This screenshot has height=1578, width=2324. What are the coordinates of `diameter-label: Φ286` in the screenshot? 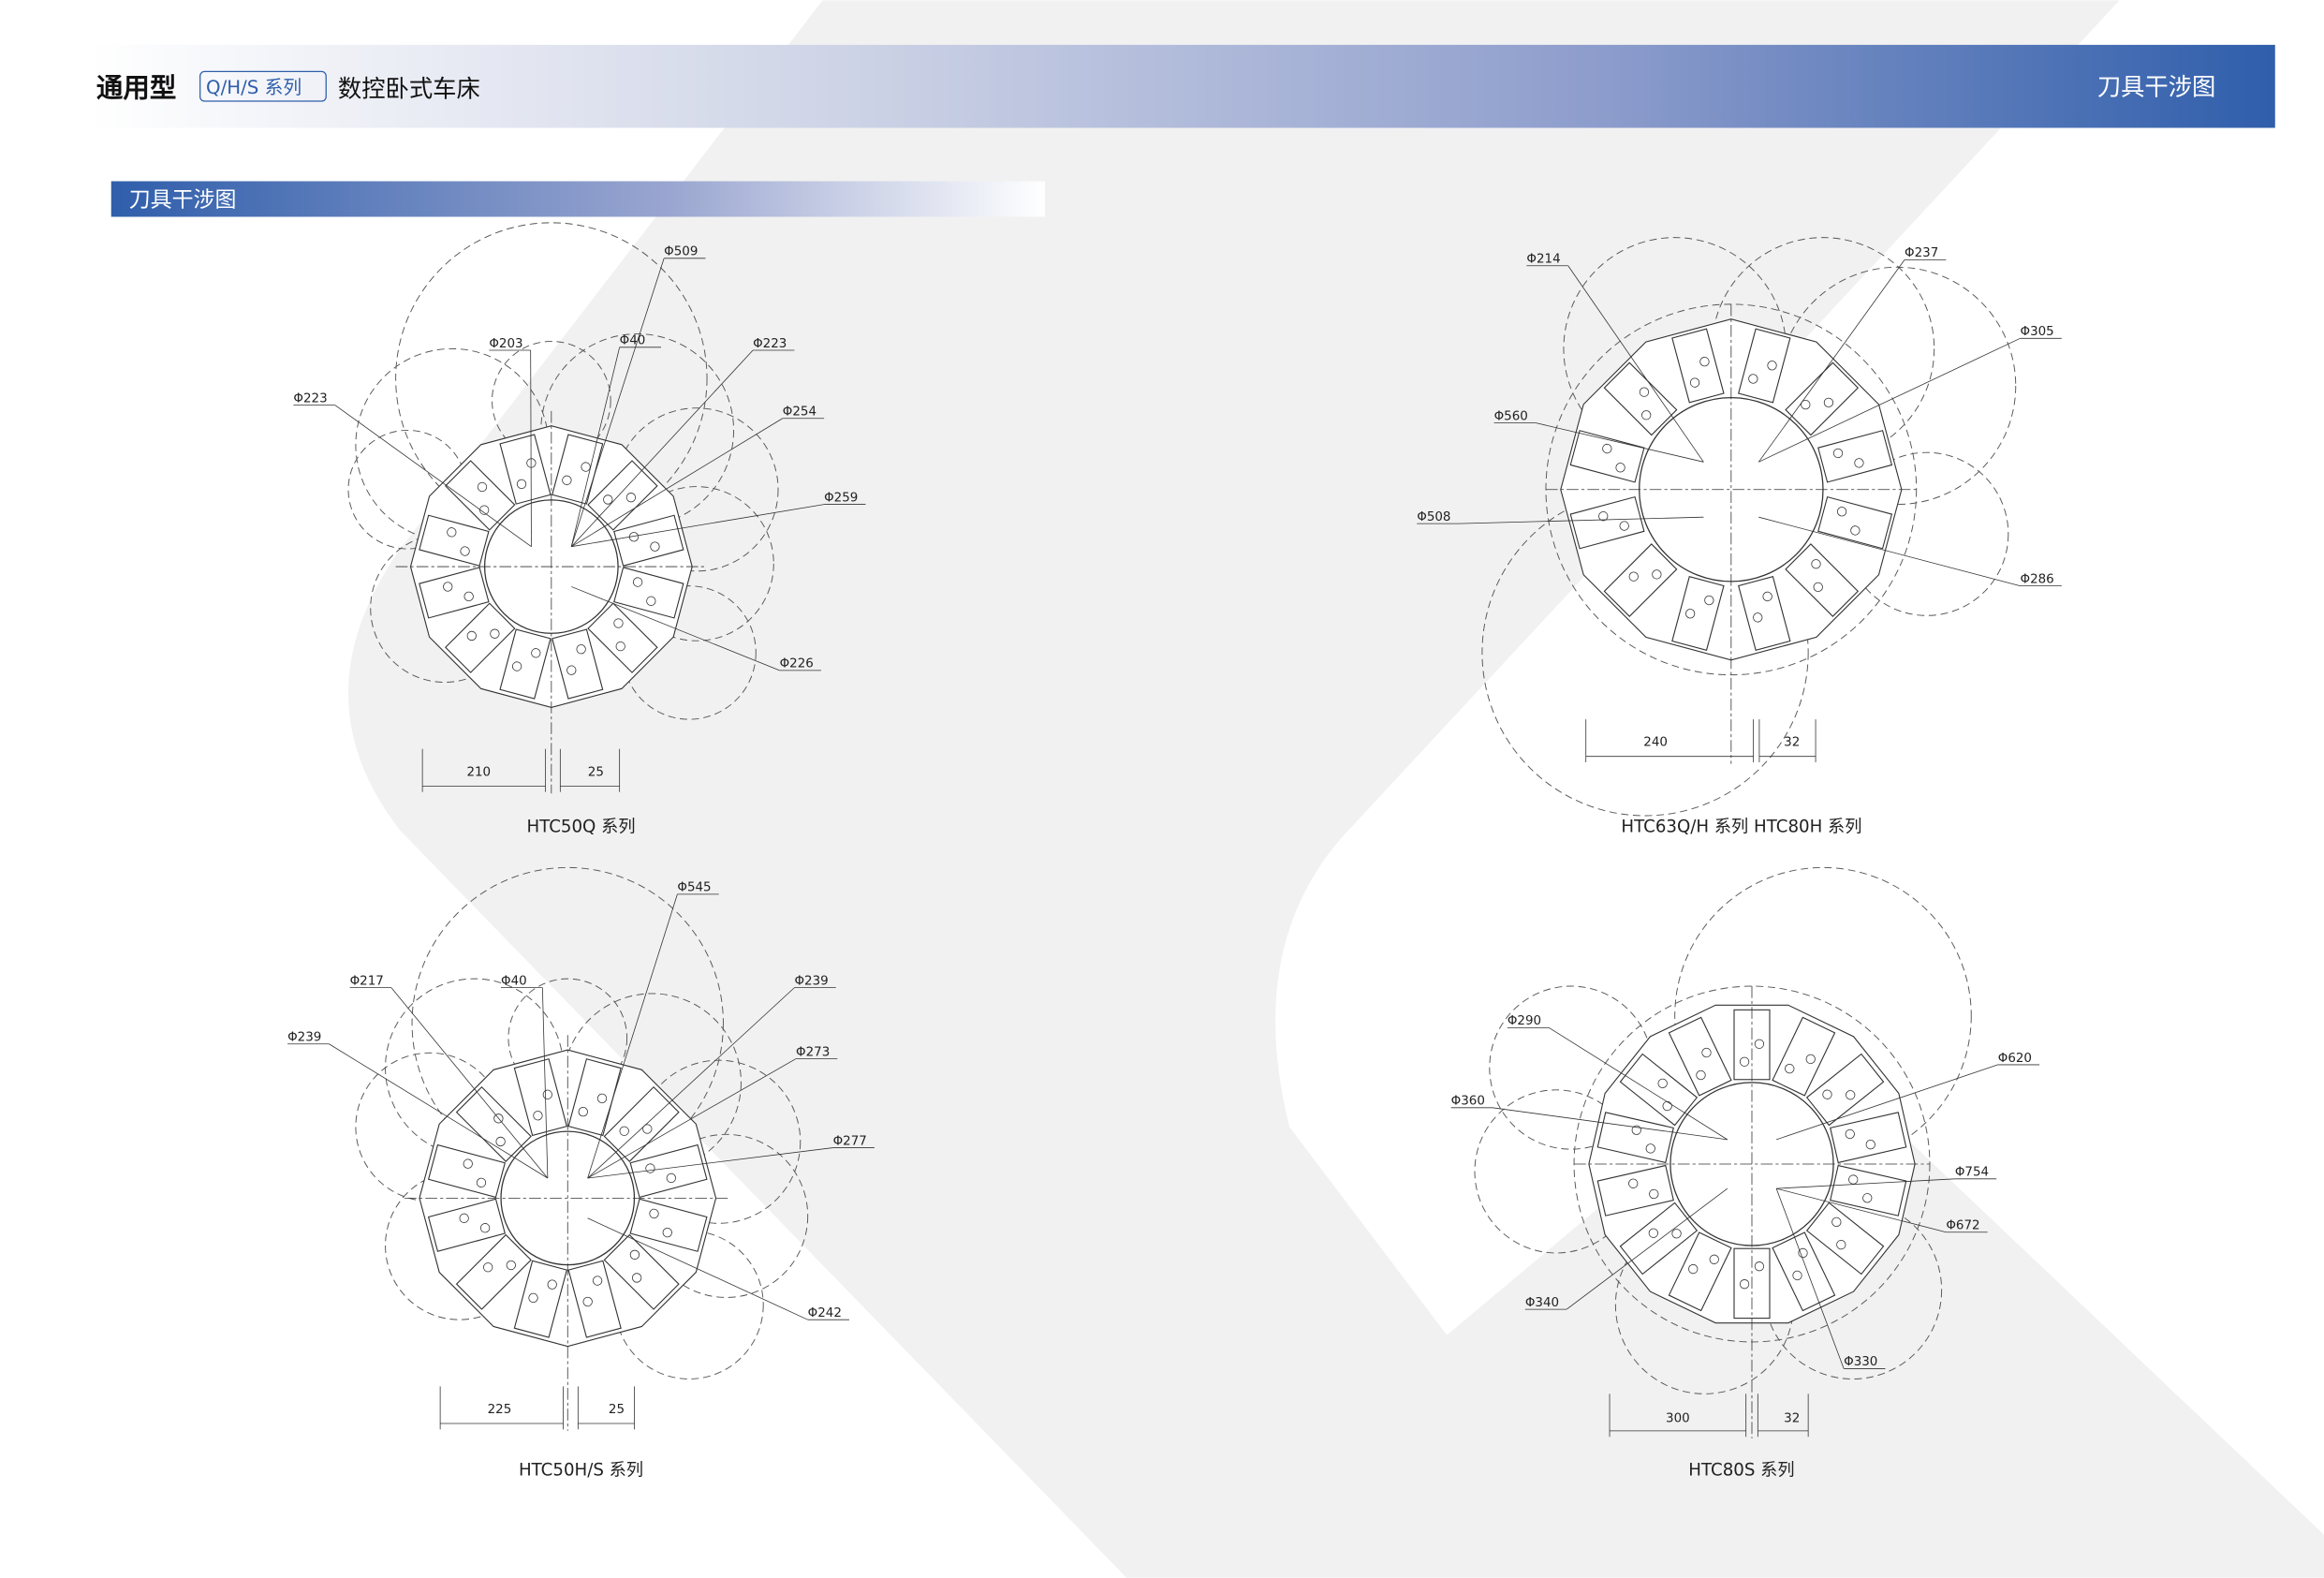 It's located at (2037, 579).